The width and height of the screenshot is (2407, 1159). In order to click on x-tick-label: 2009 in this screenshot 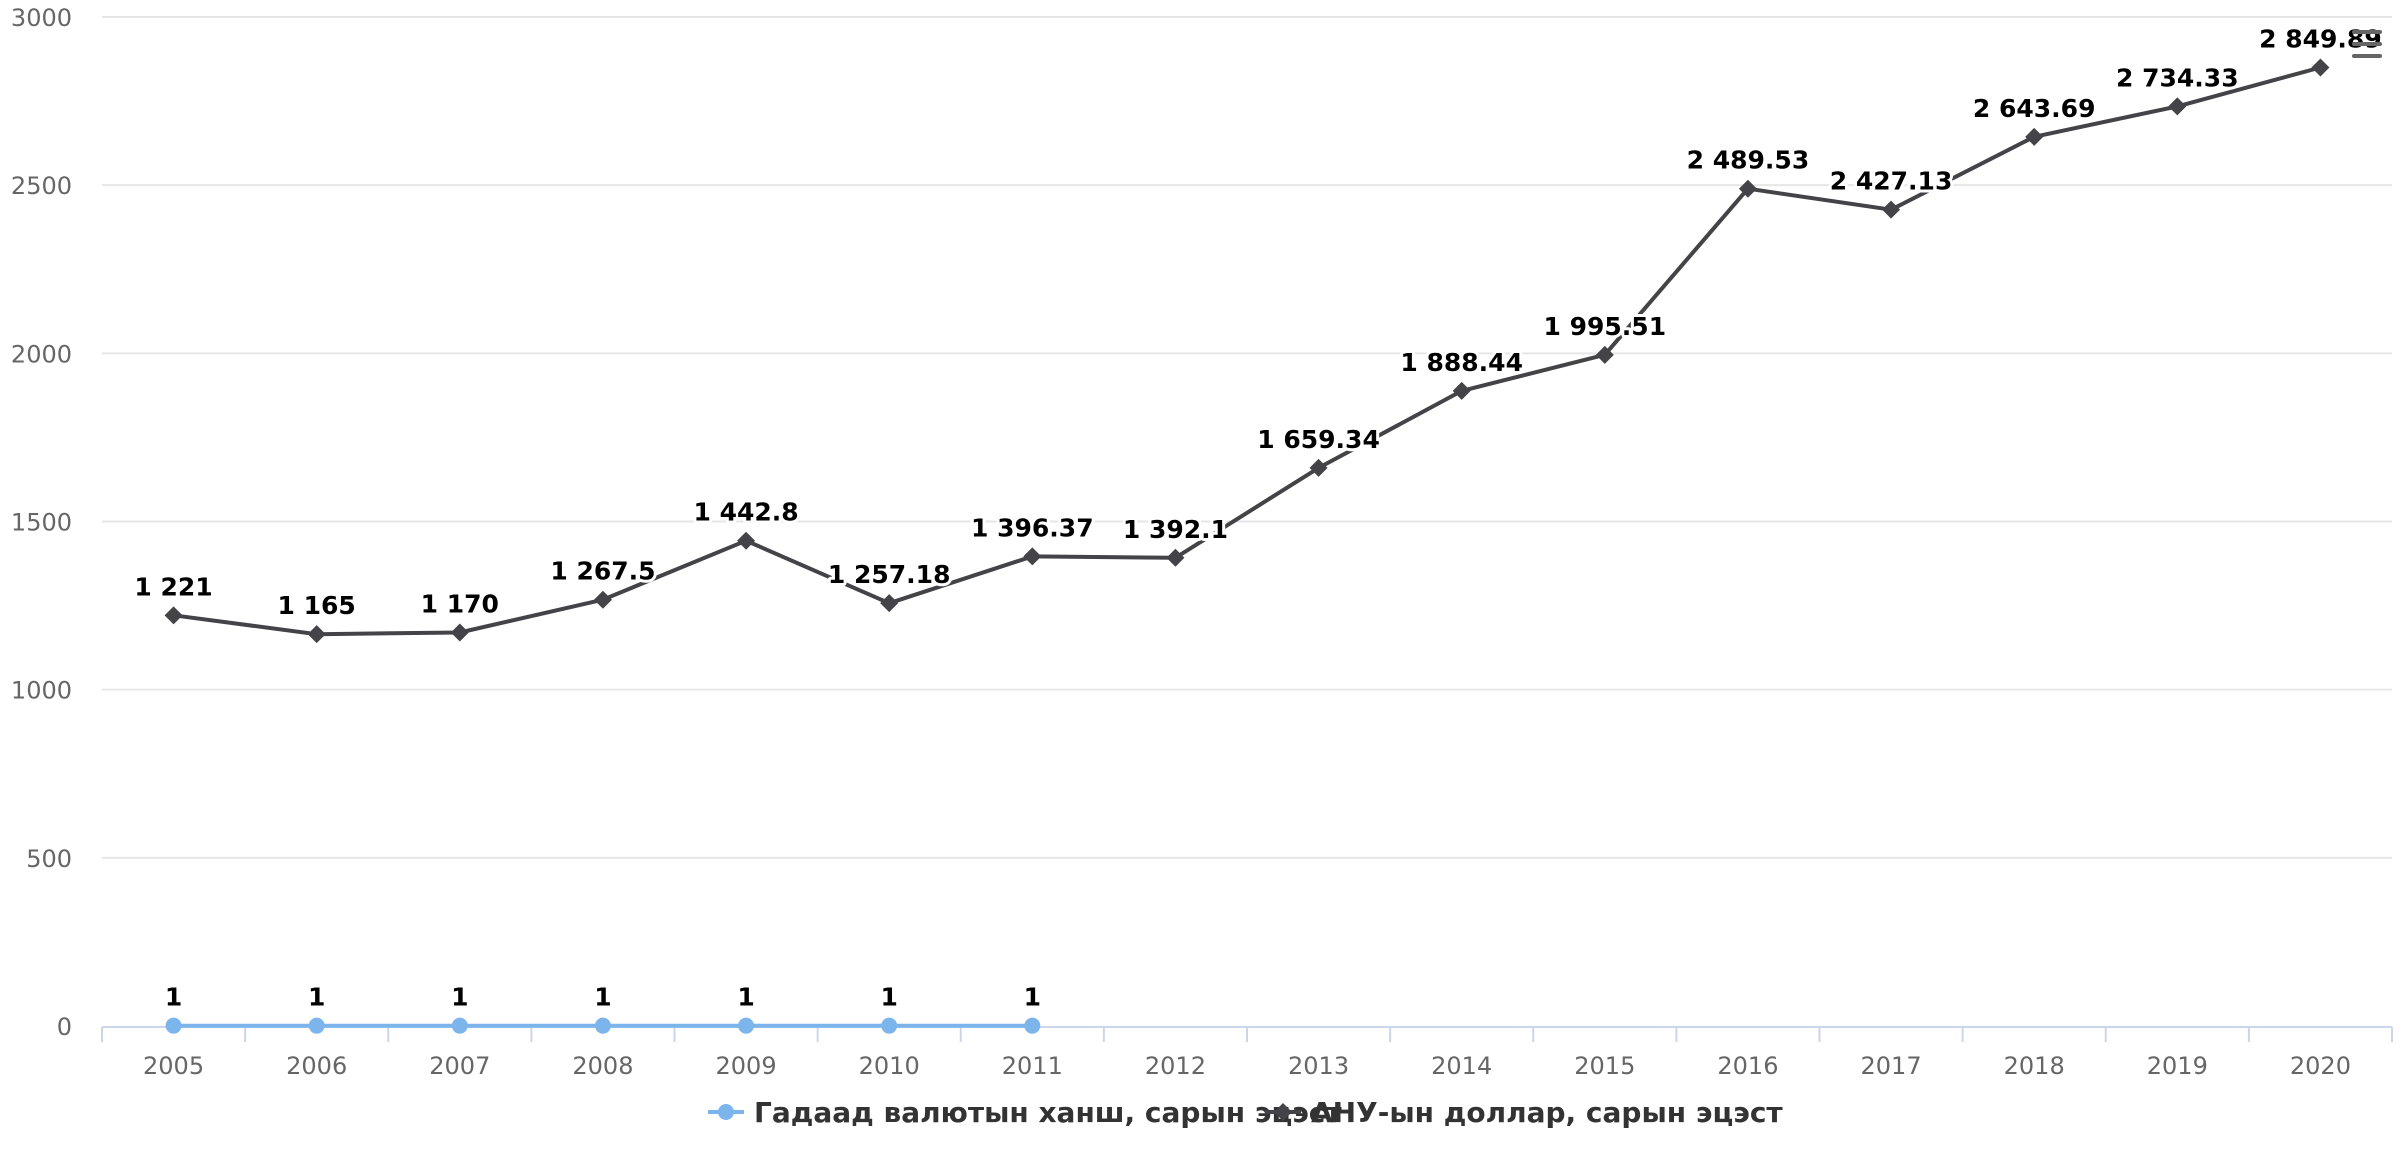, I will do `click(746, 1066)`.